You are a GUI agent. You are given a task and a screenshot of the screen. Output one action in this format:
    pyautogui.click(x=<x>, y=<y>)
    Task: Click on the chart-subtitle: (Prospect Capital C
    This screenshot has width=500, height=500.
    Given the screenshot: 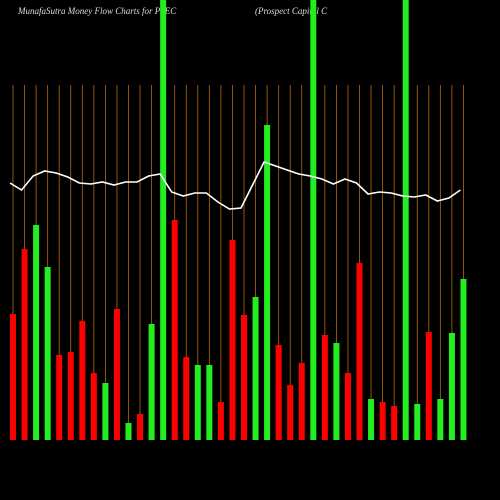 What is the action you would take?
    pyautogui.click(x=291, y=11)
    